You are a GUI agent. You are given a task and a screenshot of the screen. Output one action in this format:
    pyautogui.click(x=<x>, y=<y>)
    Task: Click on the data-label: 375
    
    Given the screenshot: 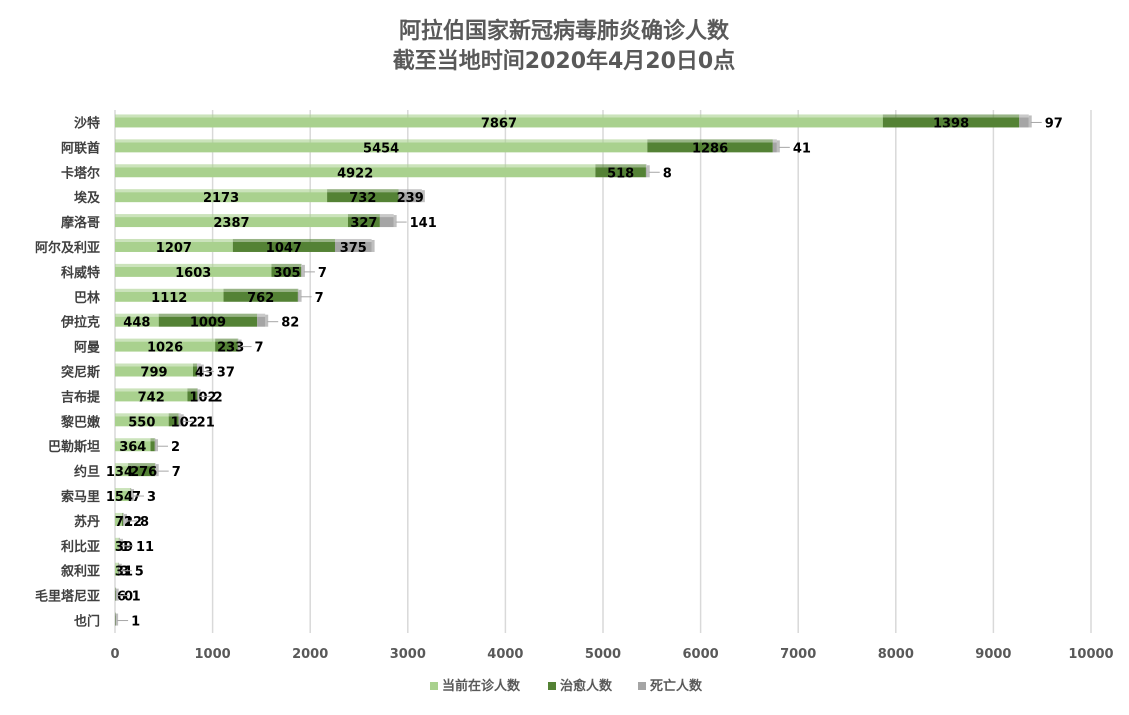 What is the action you would take?
    pyautogui.click(x=353, y=248)
    